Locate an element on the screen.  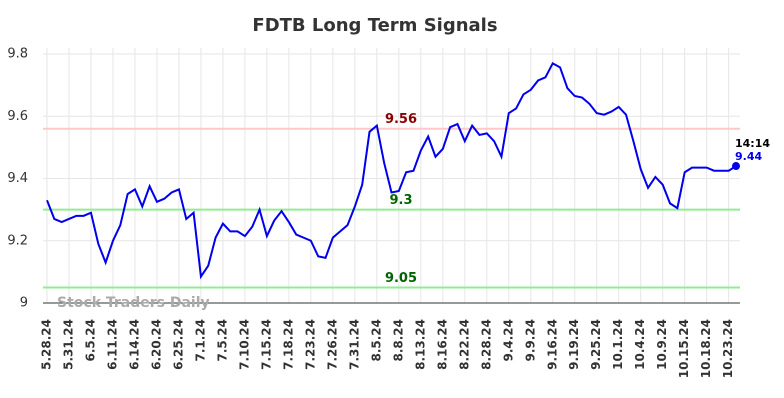
last-time: 14:14 is located at coordinates (752, 143).